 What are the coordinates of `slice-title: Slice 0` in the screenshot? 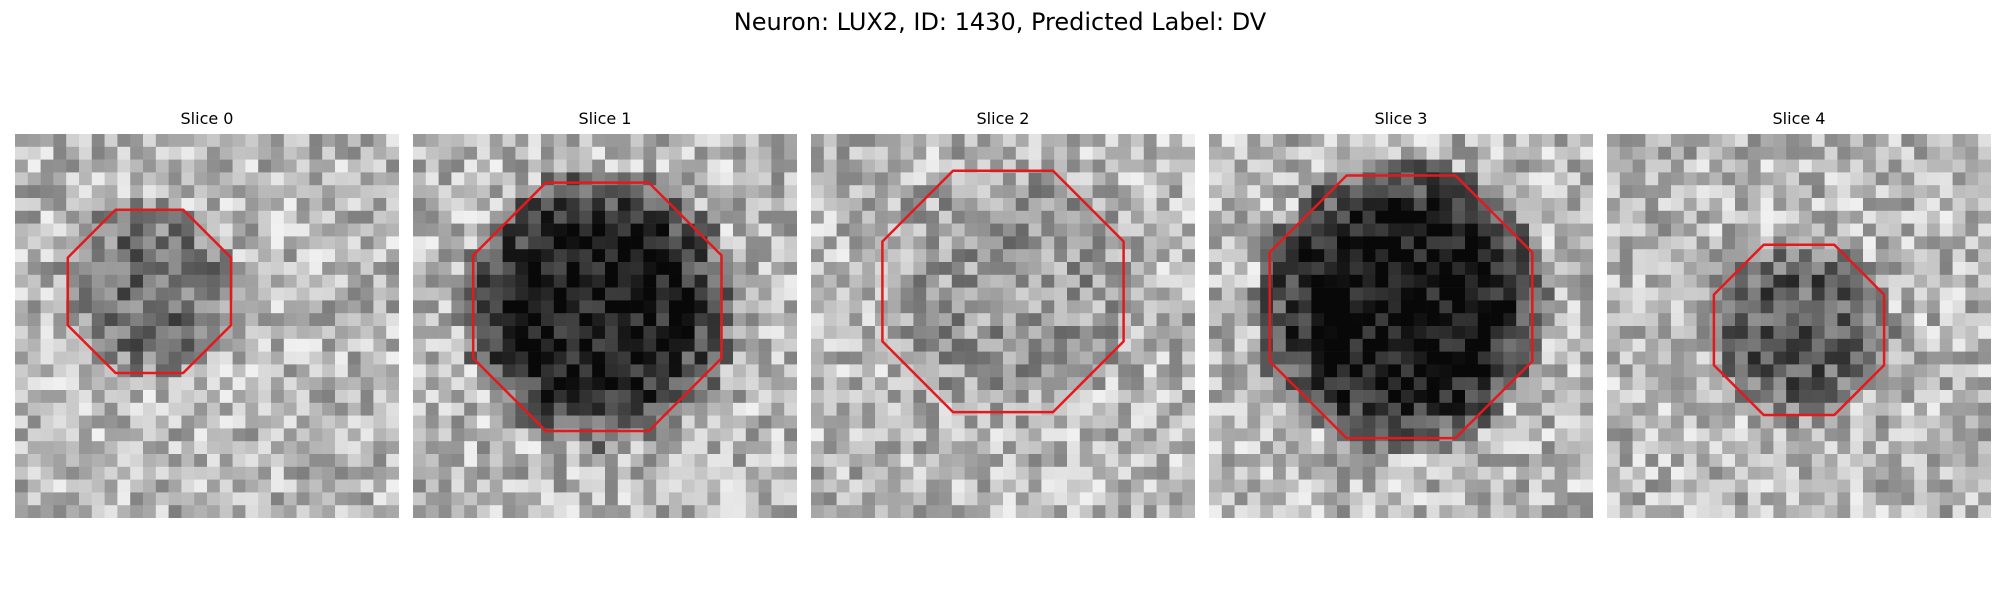 It's located at (207, 118).